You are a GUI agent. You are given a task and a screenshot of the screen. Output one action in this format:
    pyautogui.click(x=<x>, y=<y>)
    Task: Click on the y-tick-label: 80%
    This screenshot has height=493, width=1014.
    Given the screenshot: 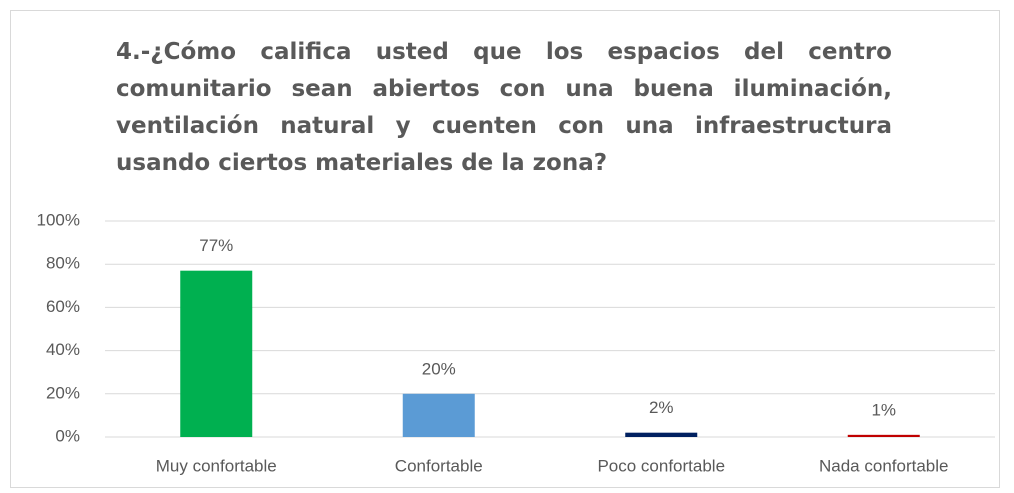 What is the action you would take?
    pyautogui.click(x=63, y=263)
    